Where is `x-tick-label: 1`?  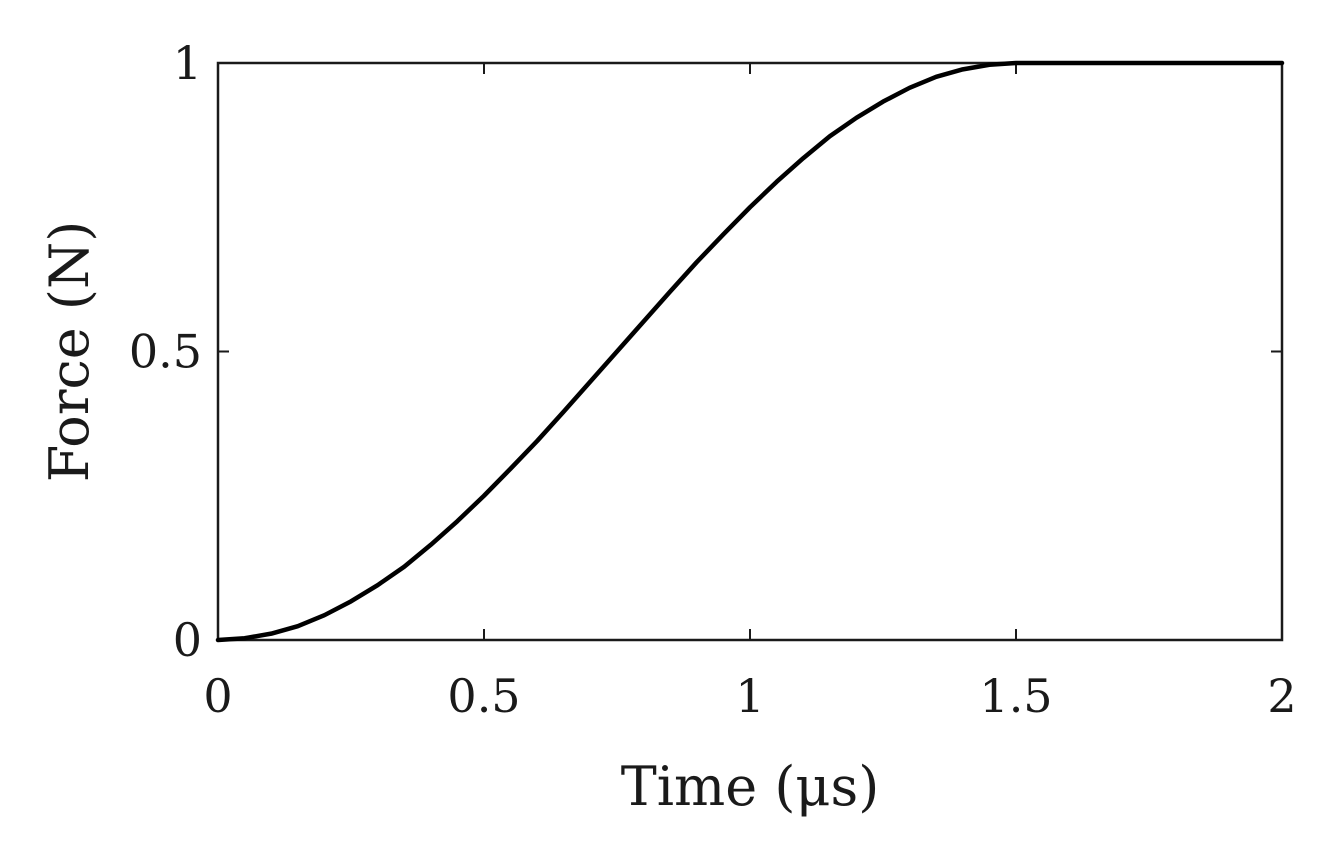
x-tick-label: 1 is located at coordinates (749, 696).